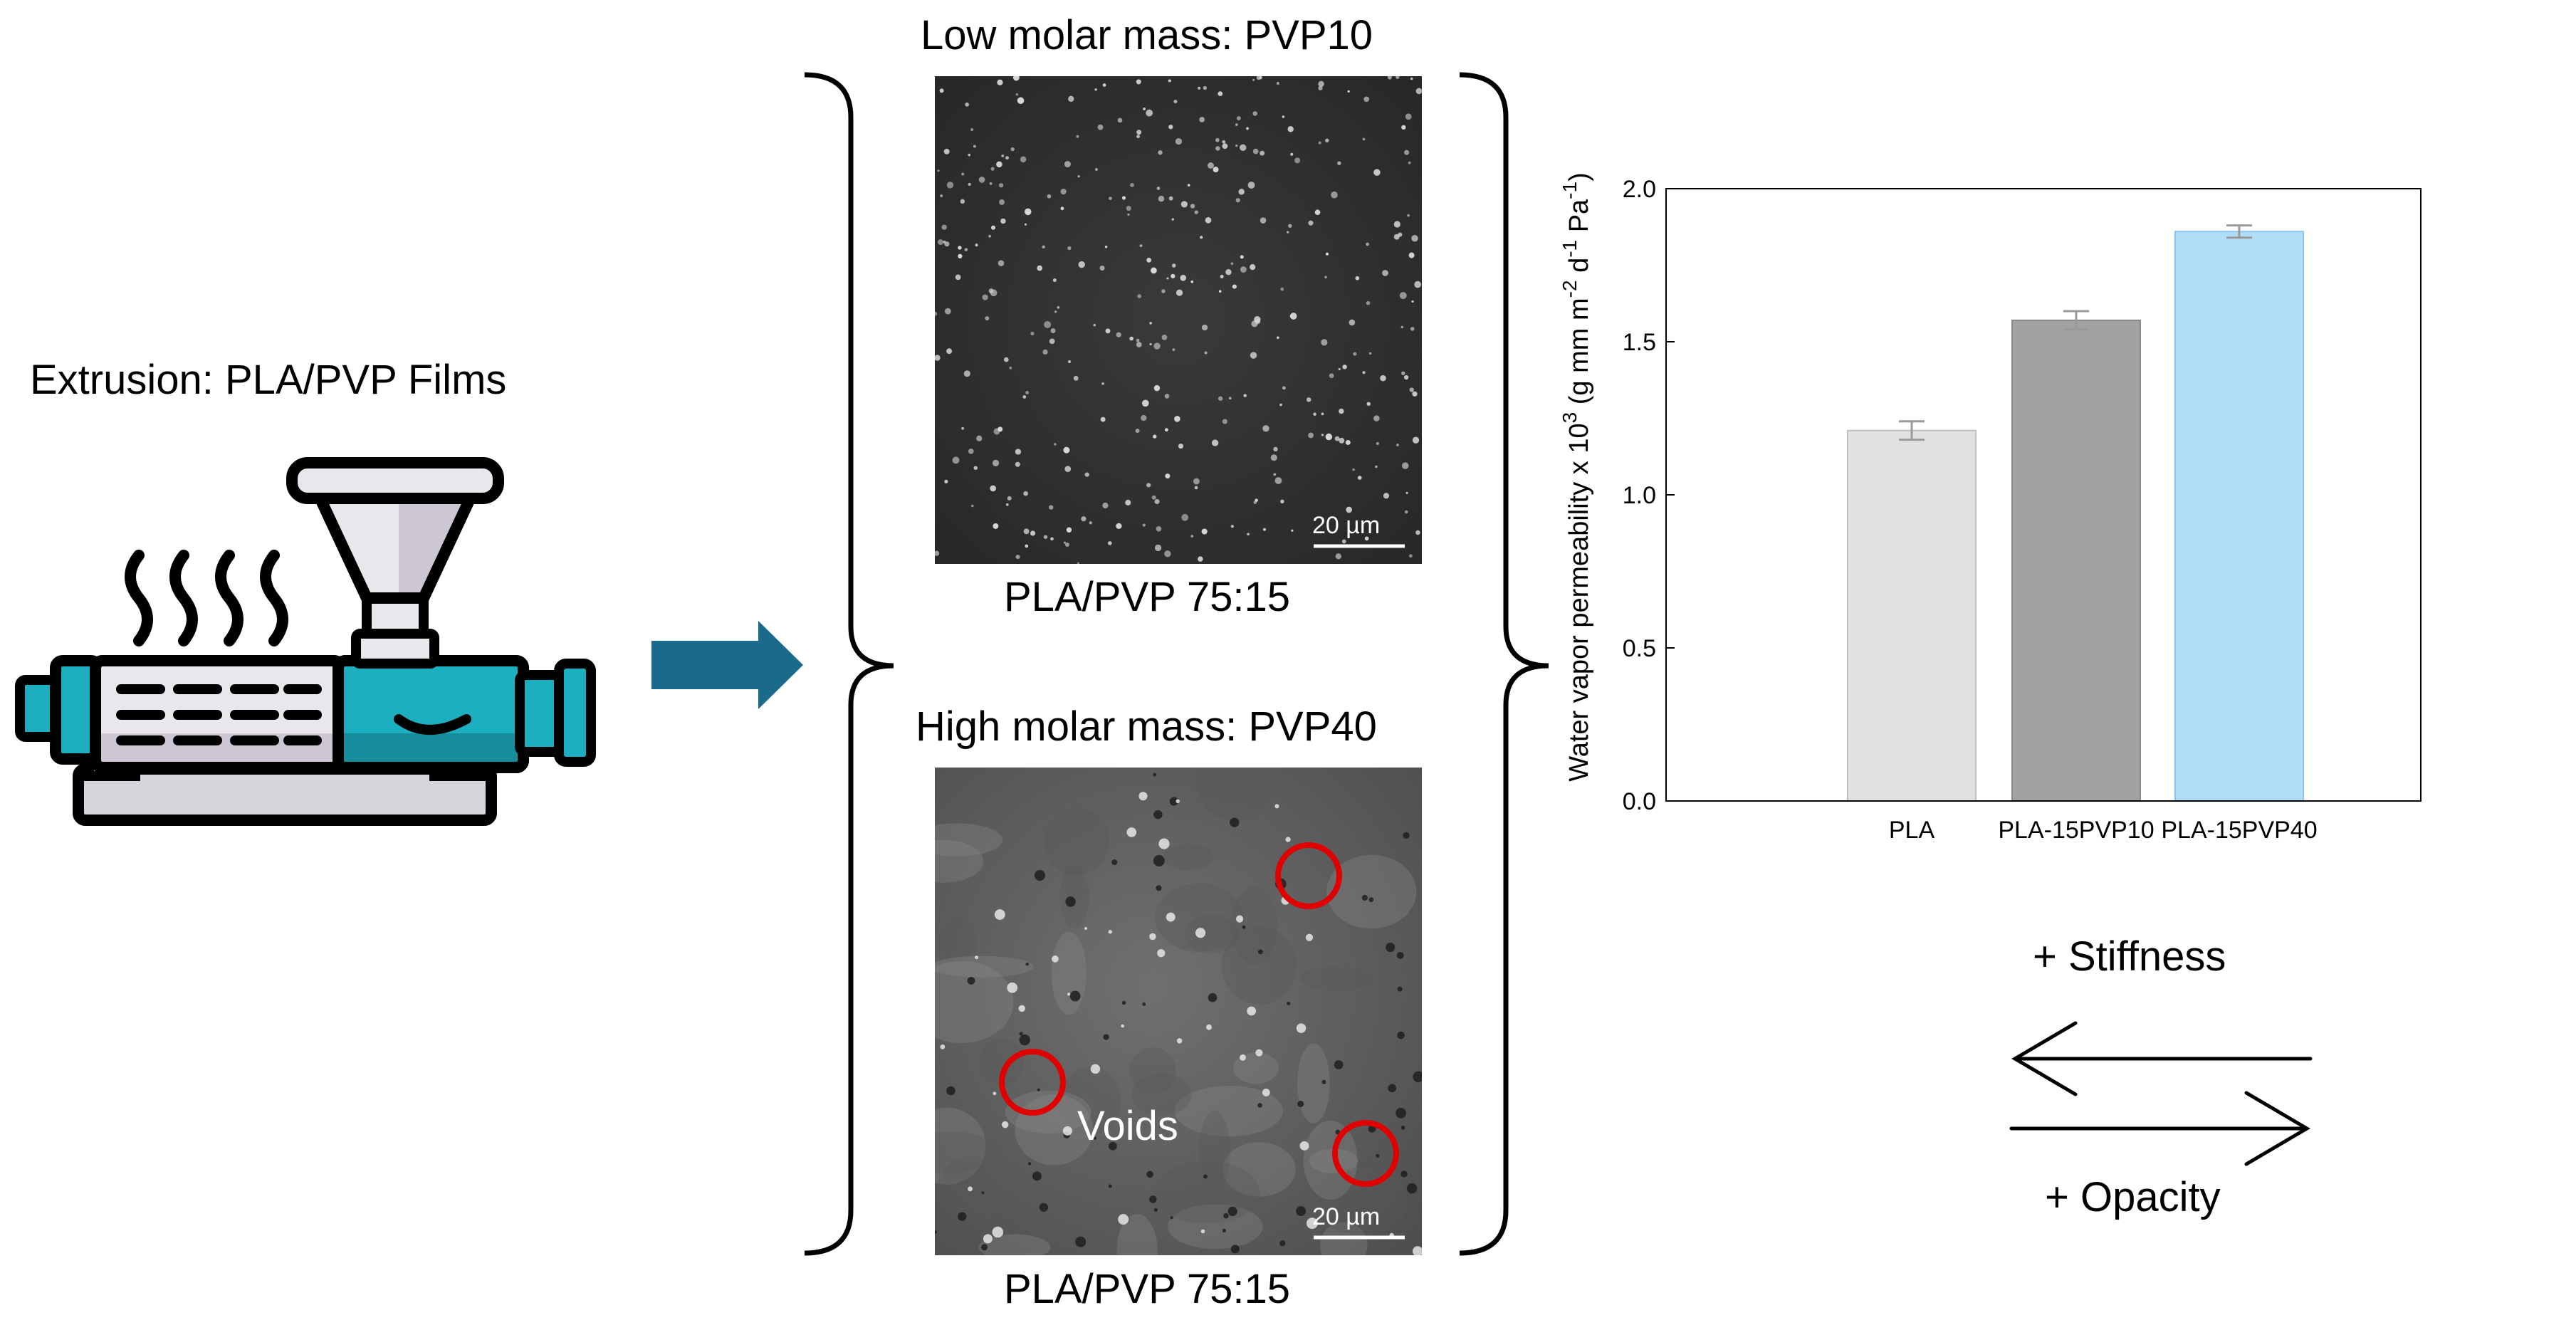 The image size is (2576, 1325). What do you see at coordinates (2159, 1128) in the screenshot?
I see `opacity-arrow` at bounding box center [2159, 1128].